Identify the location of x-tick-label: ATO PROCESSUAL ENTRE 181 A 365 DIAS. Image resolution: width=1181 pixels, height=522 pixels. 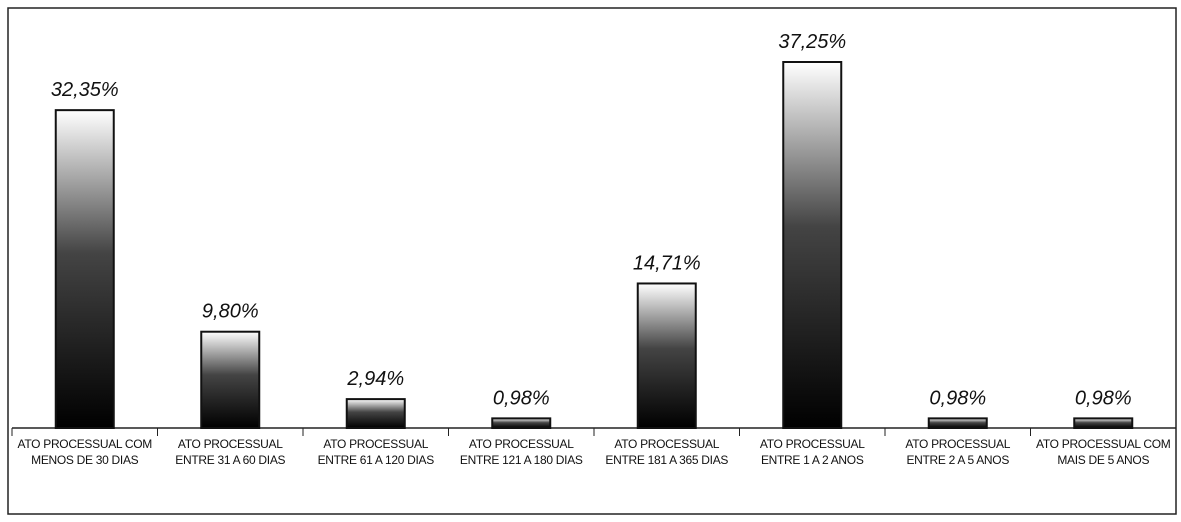
(667, 452).